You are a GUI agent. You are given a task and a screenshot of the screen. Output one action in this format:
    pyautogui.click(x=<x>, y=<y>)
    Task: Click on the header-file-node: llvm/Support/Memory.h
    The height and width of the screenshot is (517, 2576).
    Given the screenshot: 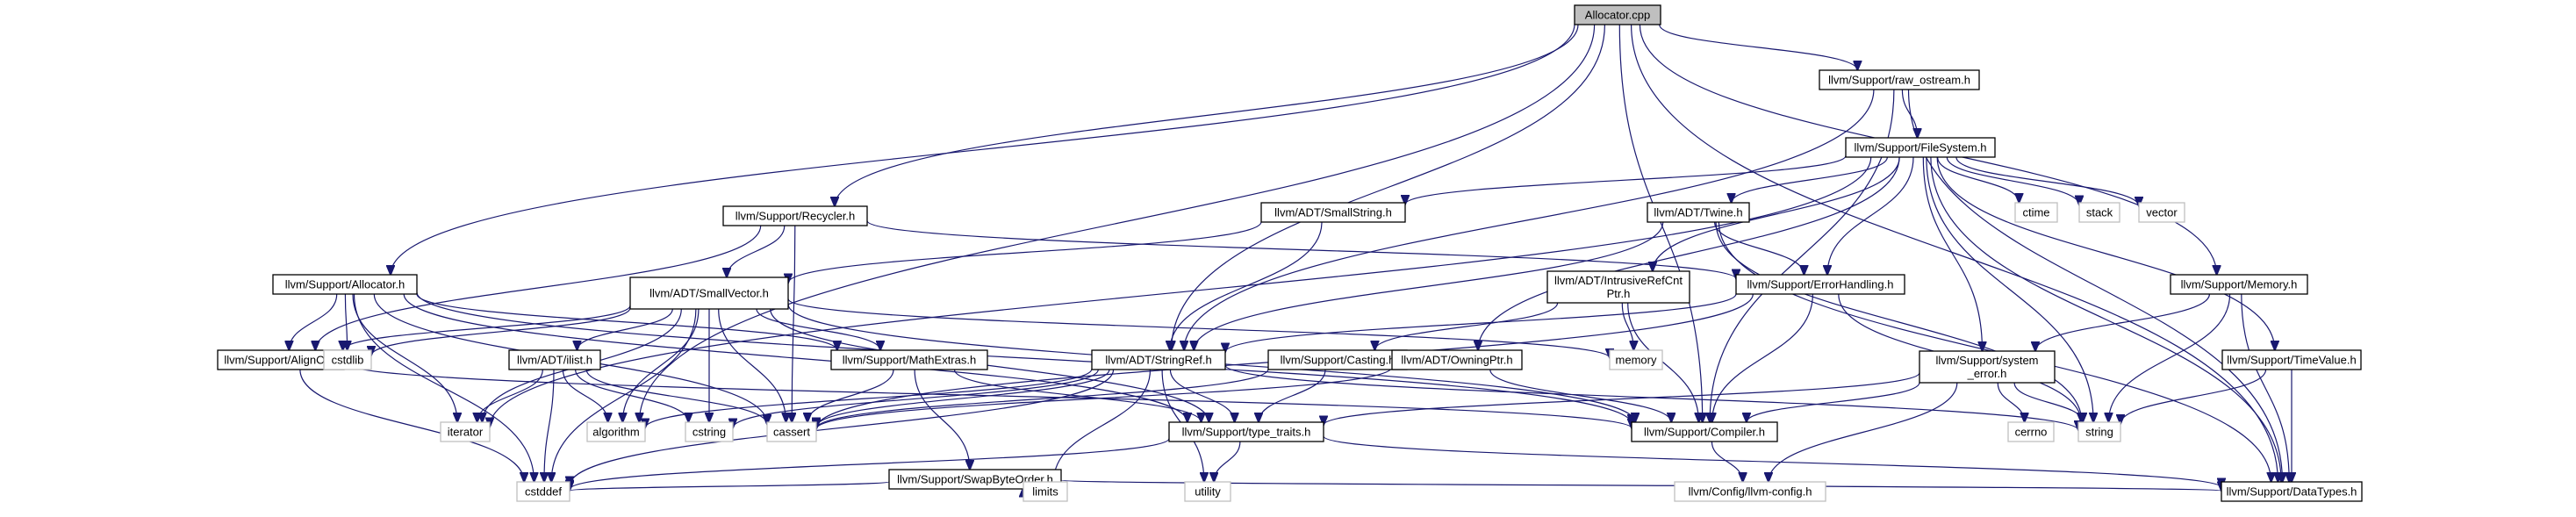 What is the action you would take?
    pyautogui.click(x=2239, y=284)
    